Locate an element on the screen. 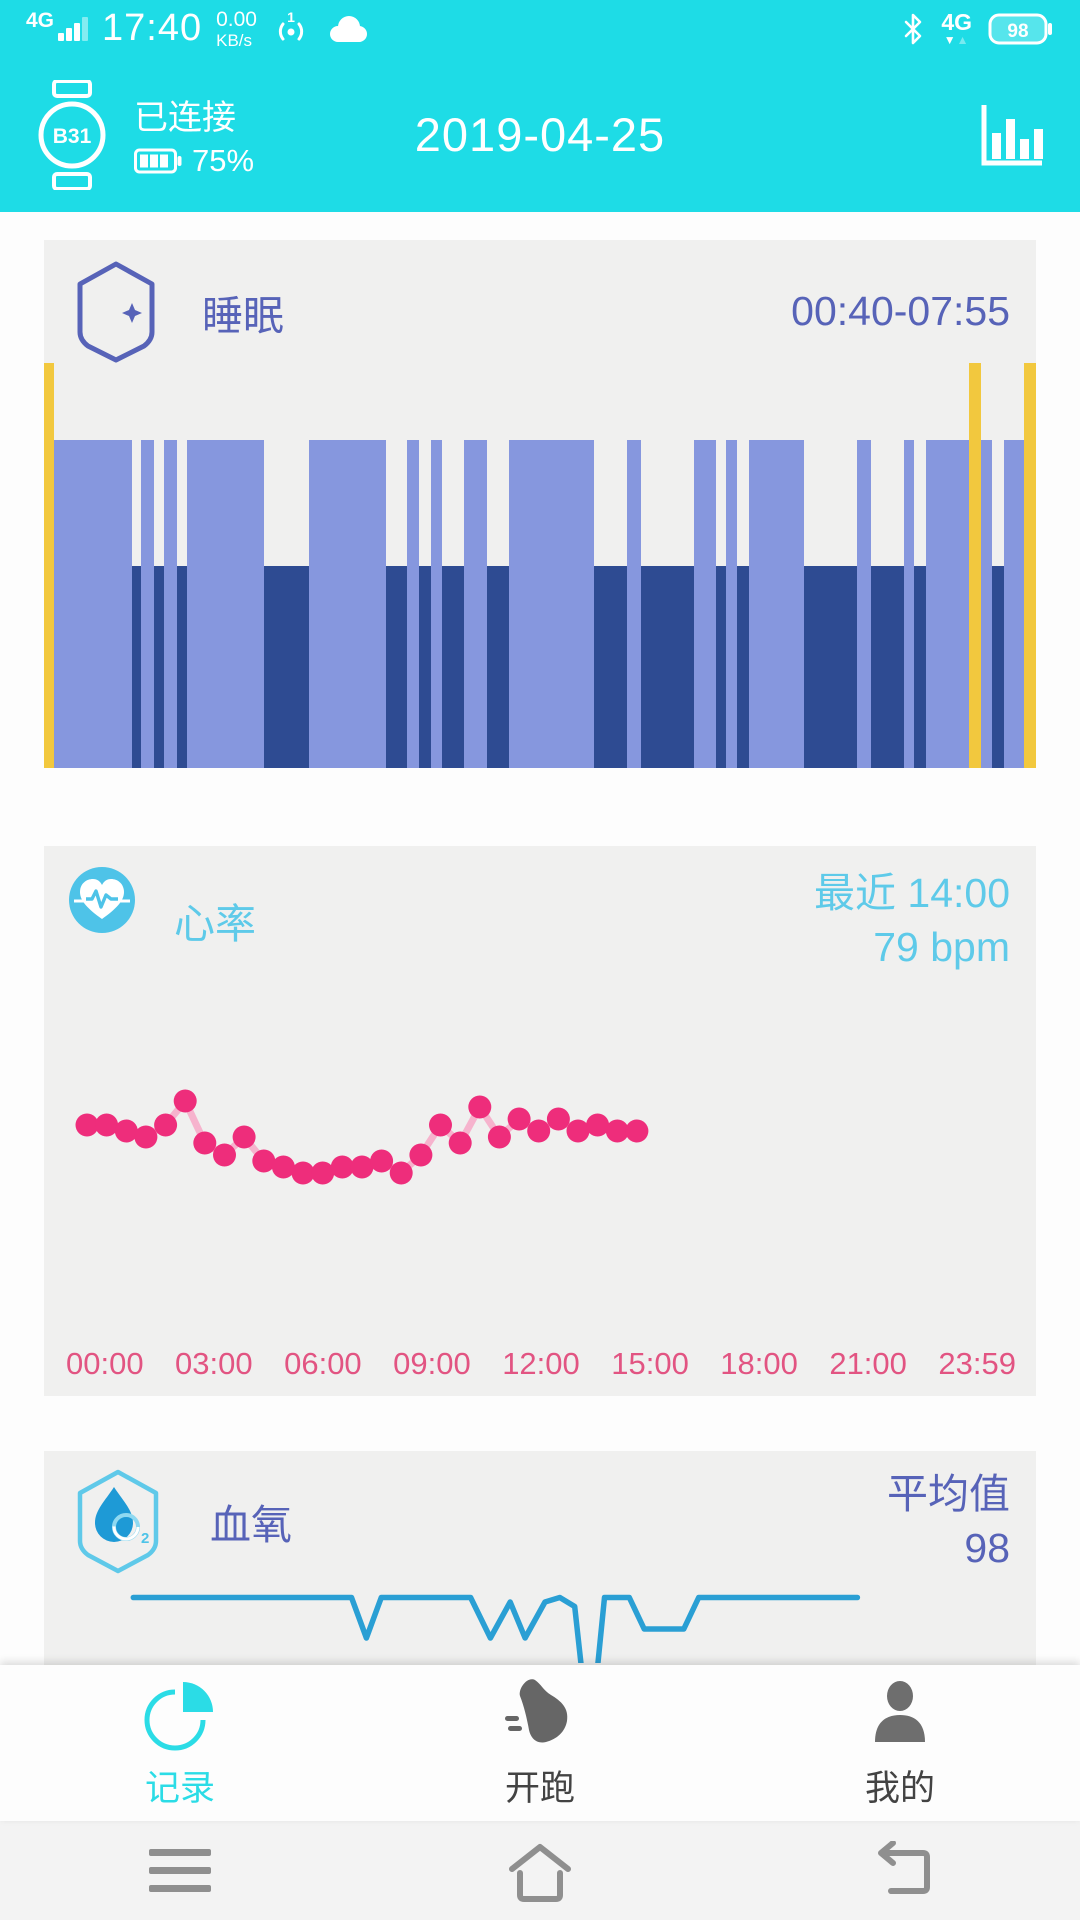  heart-rate-latest-value: 79 bpm is located at coordinates (941, 947).